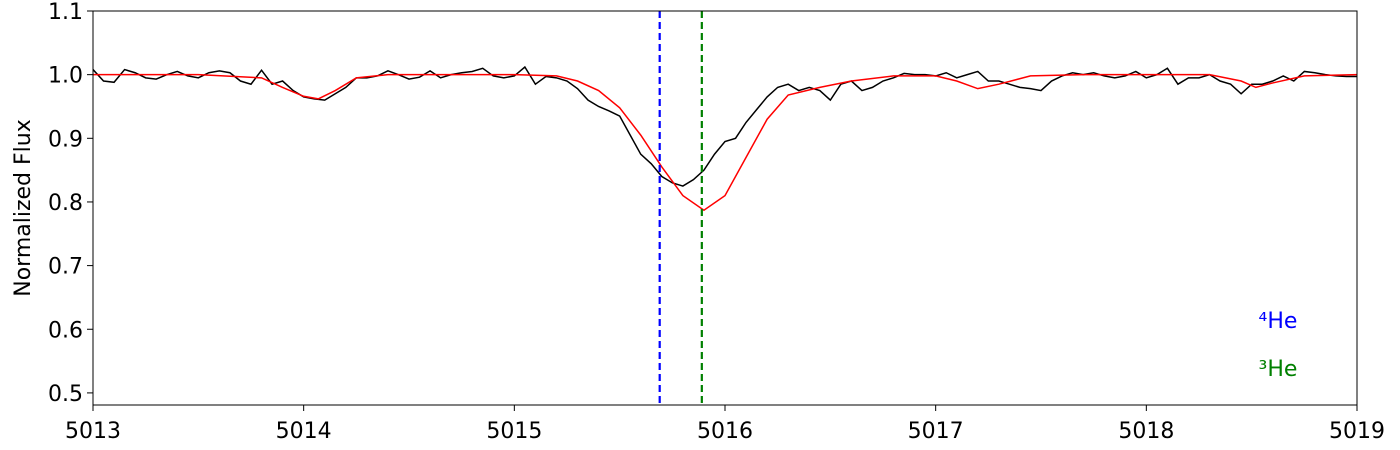 This screenshot has width=1400, height=450. I want to click on x-tick-label: 5018, so click(1146, 431).